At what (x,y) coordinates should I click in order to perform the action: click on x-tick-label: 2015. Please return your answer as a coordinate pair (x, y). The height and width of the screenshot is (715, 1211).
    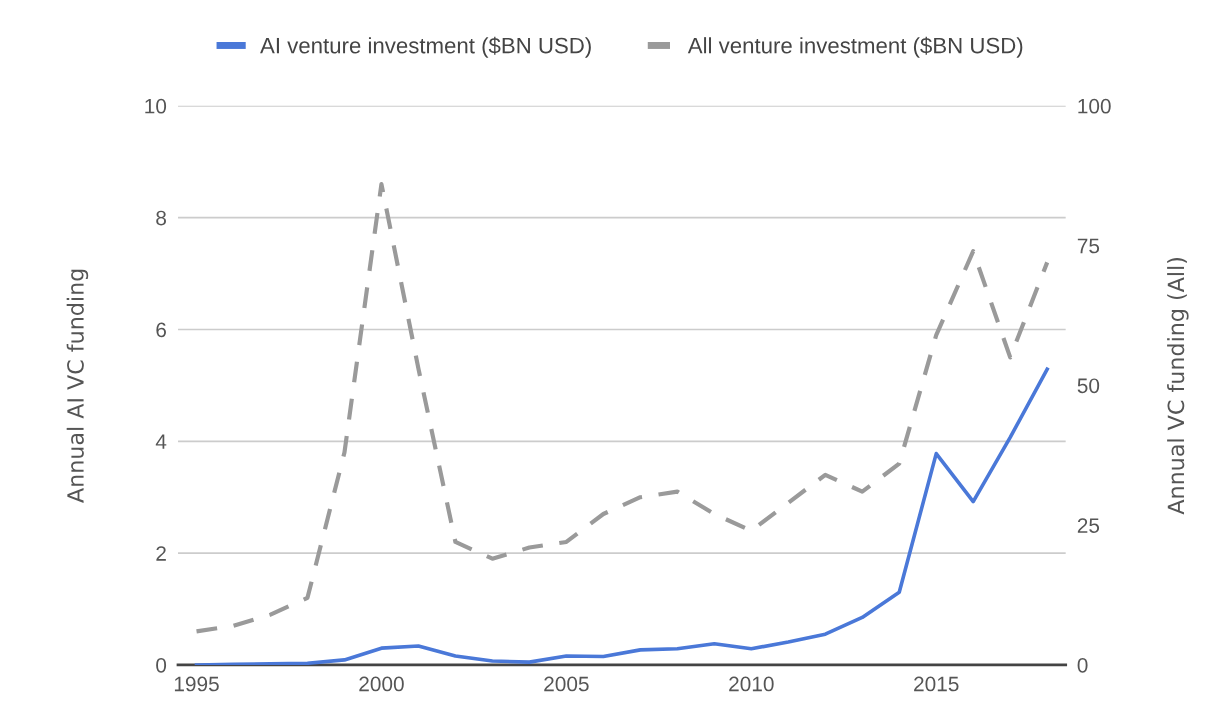
    Looking at the image, I should click on (936, 684).